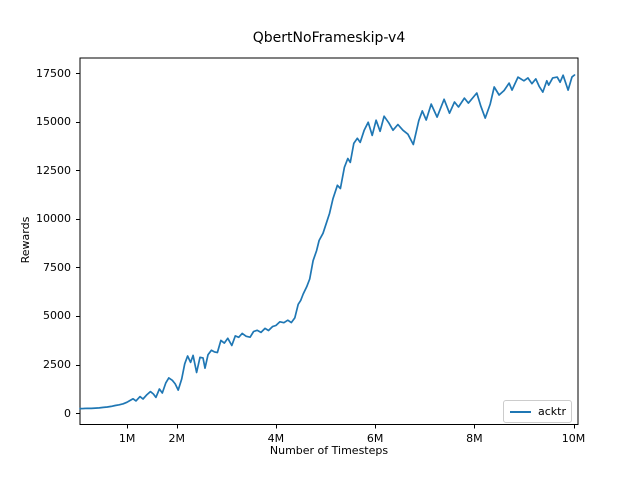 This screenshot has height=480, width=640. Describe the element at coordinates (375, 438) in the screenshot. I see `x-tick-label: 6M` at that location.